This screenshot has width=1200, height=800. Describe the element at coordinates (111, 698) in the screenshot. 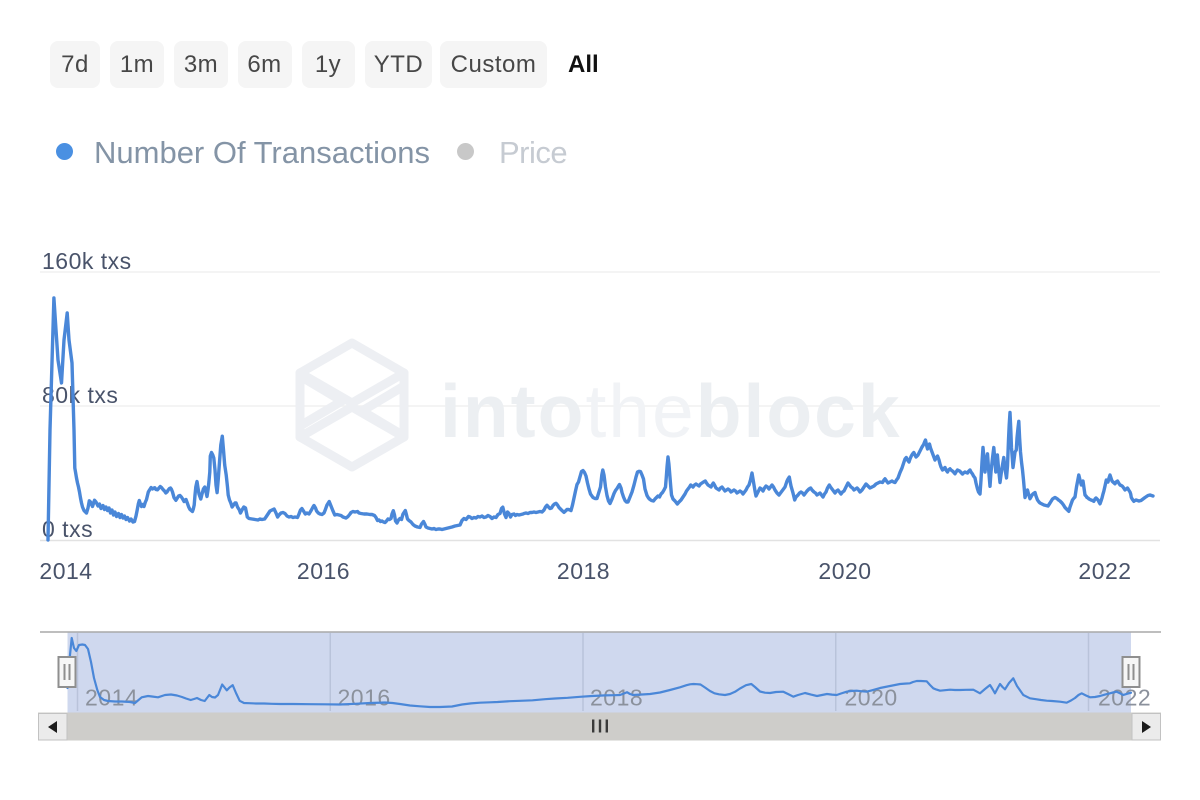

I see `svg-text: 2014` at that location.